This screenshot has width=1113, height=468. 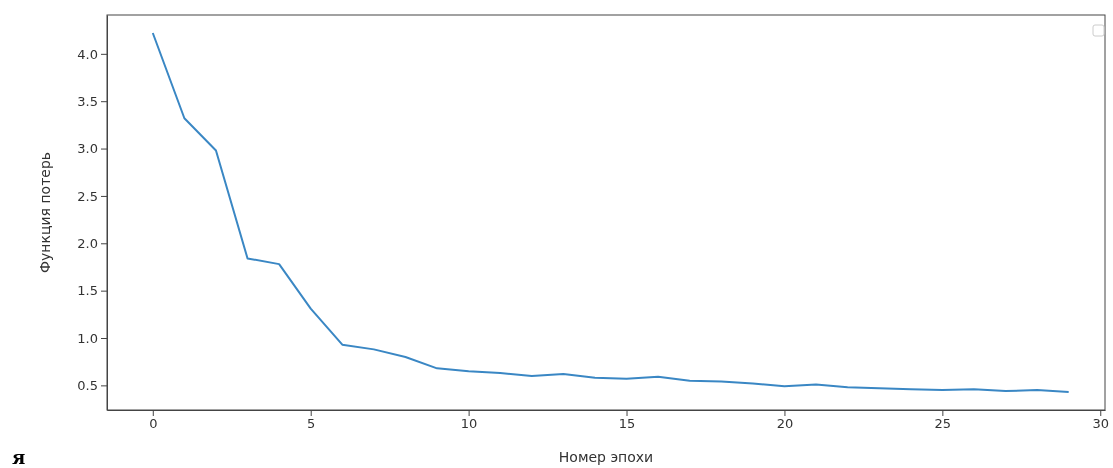 What do you see at coordinates (785, 424) in the screenshot?
I see `x-tick-label: 20` at bounding box center [785, 424].